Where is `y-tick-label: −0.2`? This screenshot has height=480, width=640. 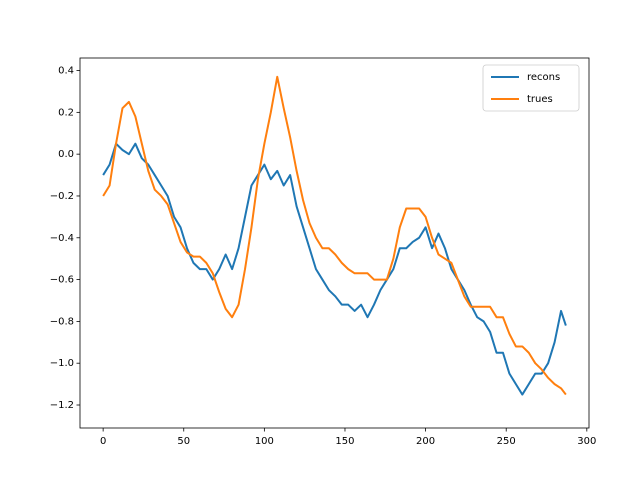 y-tick-label: −0.2 is located at coordinates (62, 196).